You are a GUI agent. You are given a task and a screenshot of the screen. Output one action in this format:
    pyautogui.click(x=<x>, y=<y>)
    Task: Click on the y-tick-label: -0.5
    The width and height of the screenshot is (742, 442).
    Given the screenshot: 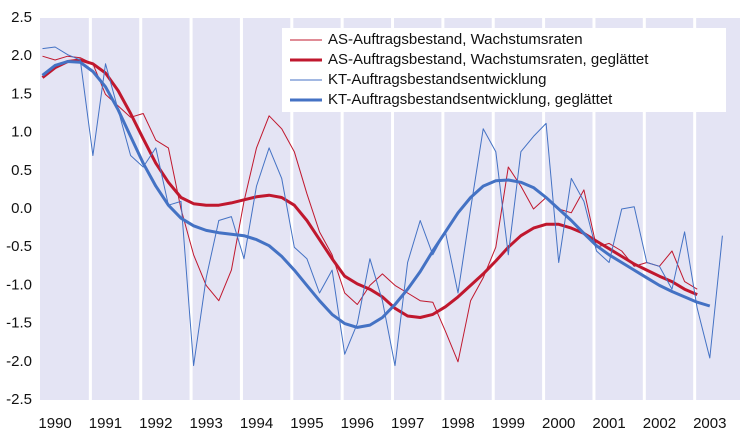 What is the action you would take?
    pyautogui.click(x=19, y=246)
    